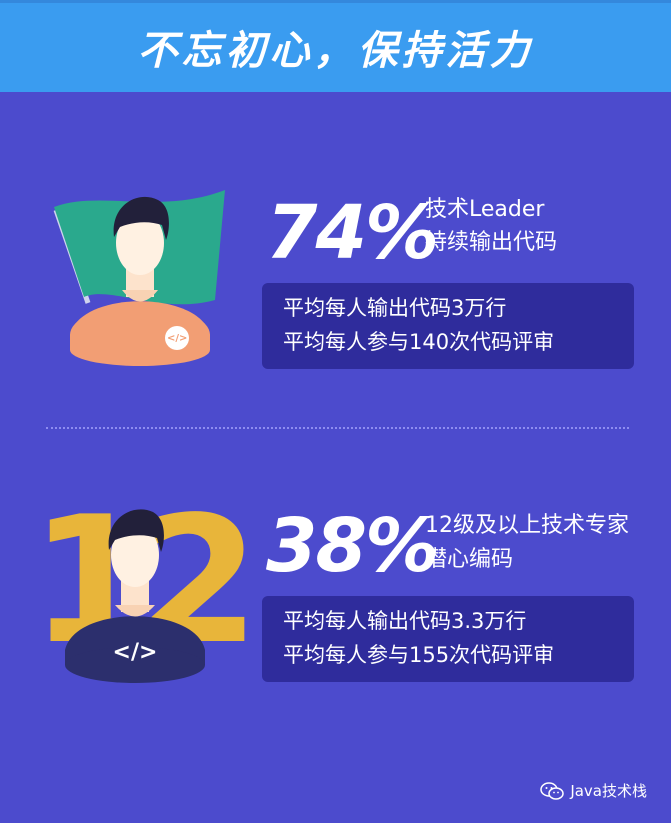 The width and height of the screenshot is (671, 823). What do you see at coordinates (552, 790) in the screenshot?
I see `wechat-icon` at bounding box center [552, 790].